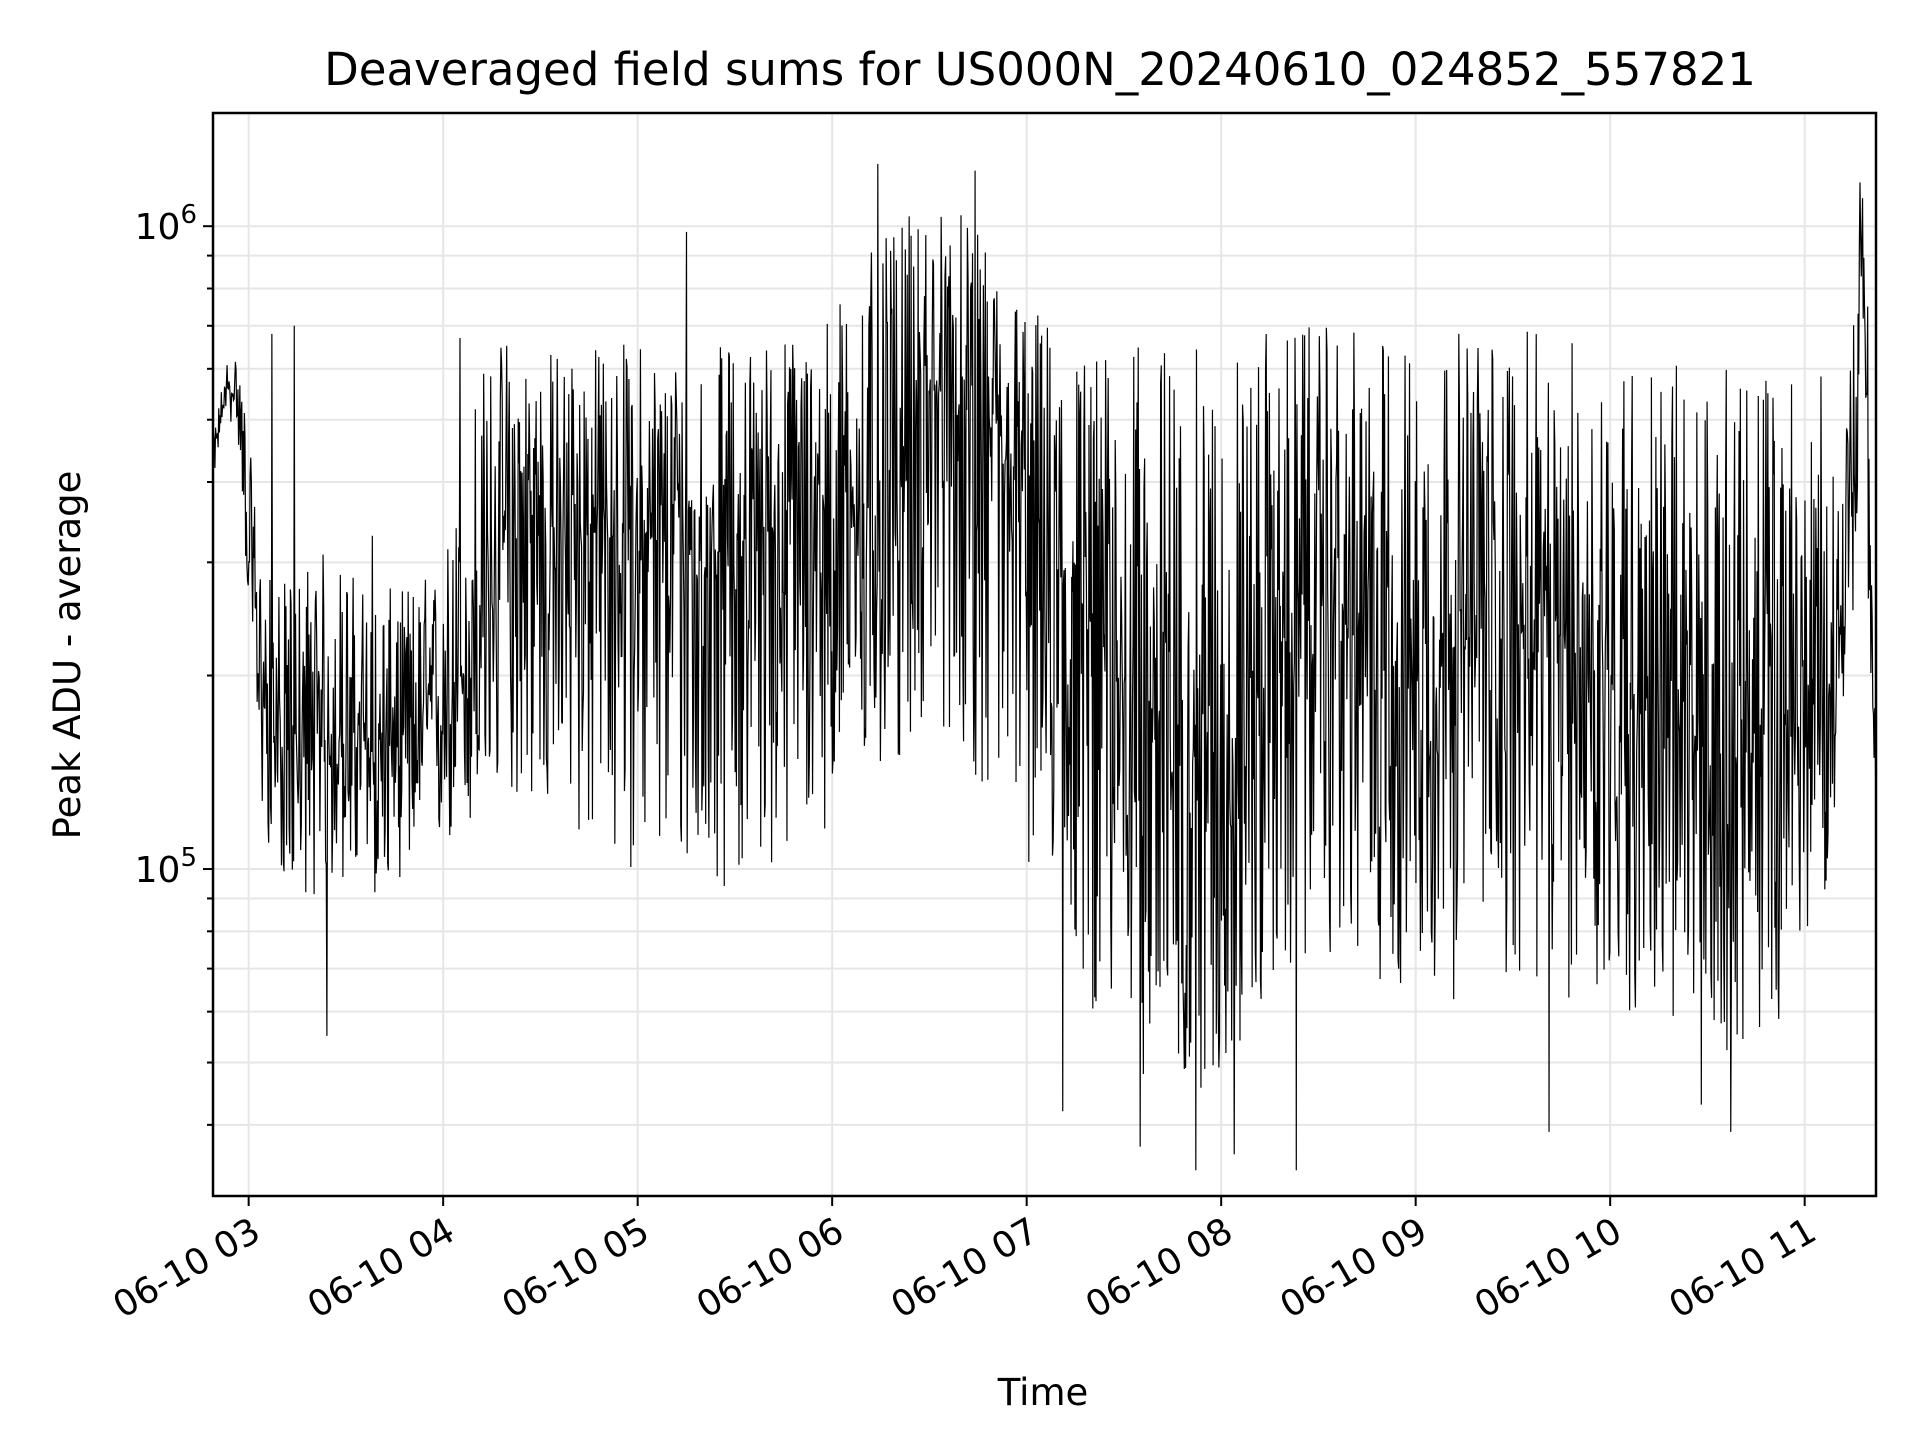 The width and height of the screenshot is (1920, 1440). Describe the element at coordinates (166, 867) in the screenshot. I see `y-tick-label: 10⁵` at that location.